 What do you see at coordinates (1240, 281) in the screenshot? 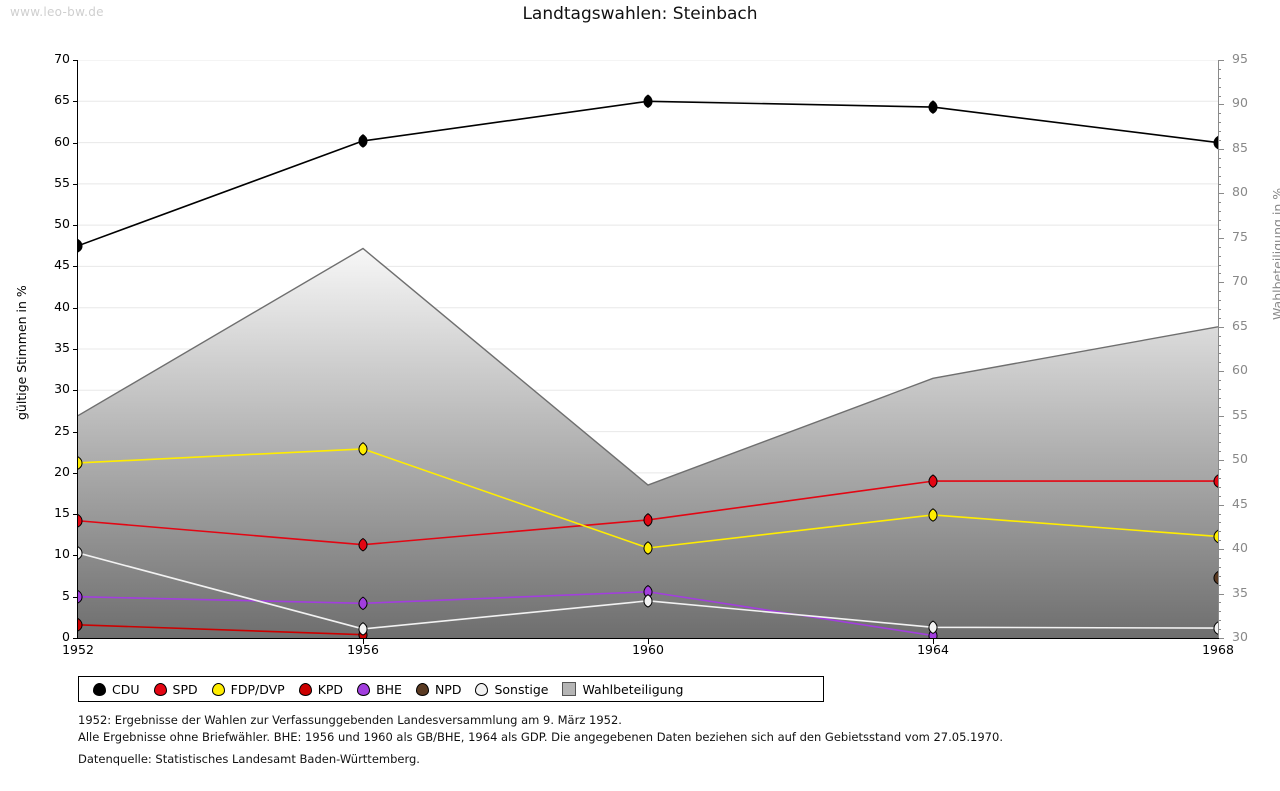
I see `right-axis-tick: 70` at bounding box center [1240, 281].